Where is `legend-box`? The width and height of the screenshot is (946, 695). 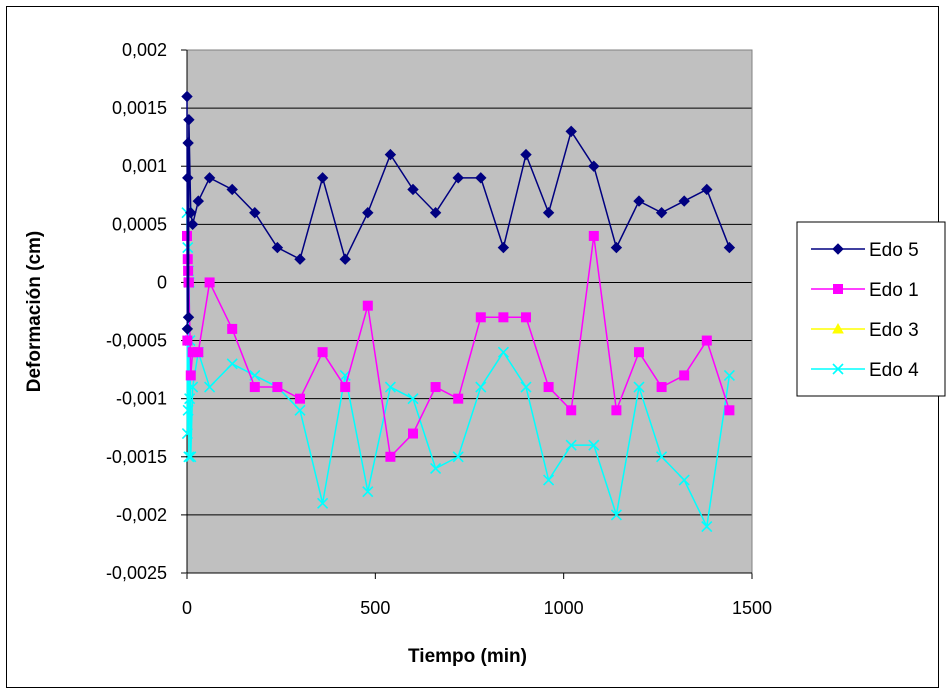
legend-box is located at coordinates (871, 309).